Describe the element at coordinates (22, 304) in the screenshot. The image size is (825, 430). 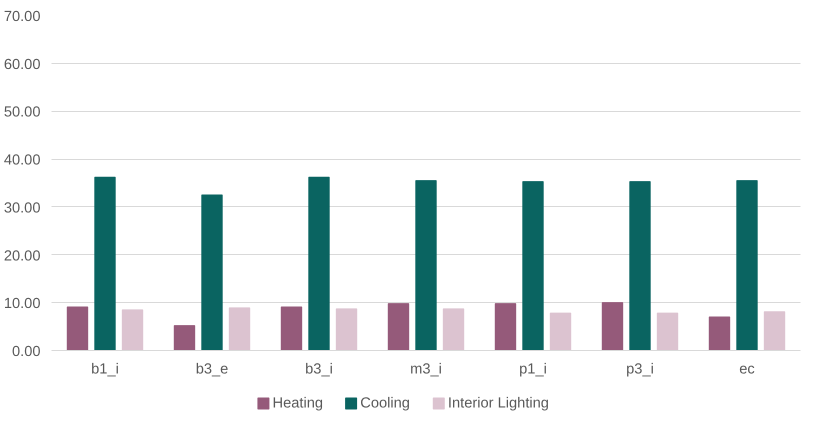
I see `y-tick-label: 10.00` at that location.